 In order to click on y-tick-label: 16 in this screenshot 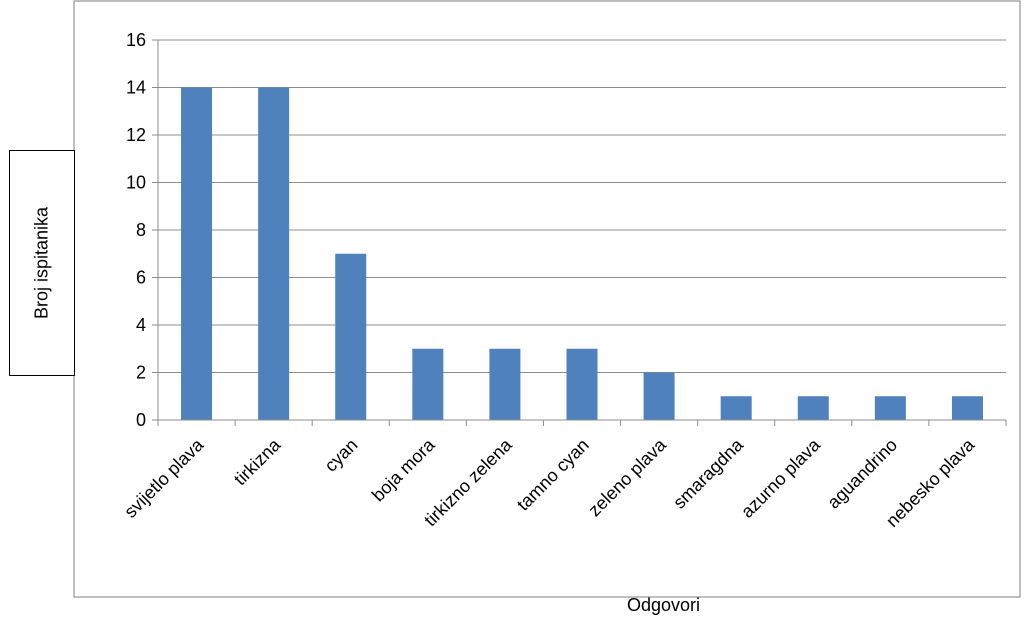, I will do `click(136, 40)`.